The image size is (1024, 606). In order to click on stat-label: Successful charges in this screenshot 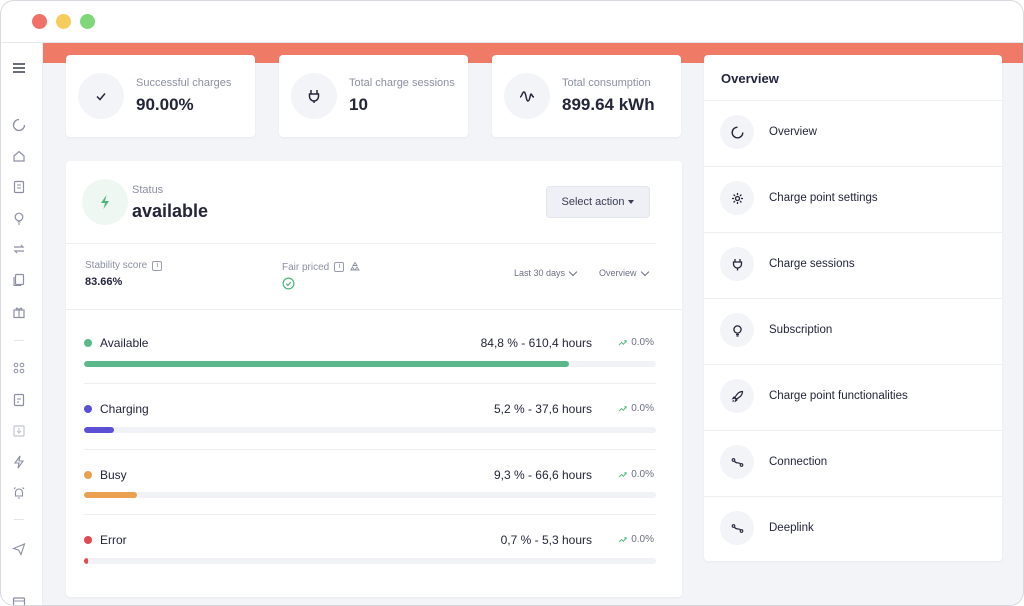, I will do `click(184, 83)`.